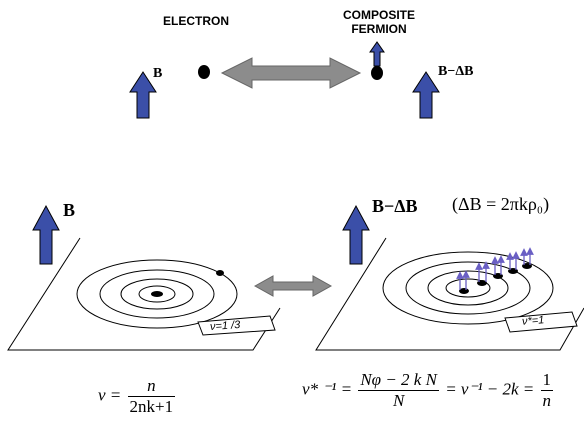 The image size is (584, 421). I want to click on eq-left-lhs: ν =, so click(110, 395).